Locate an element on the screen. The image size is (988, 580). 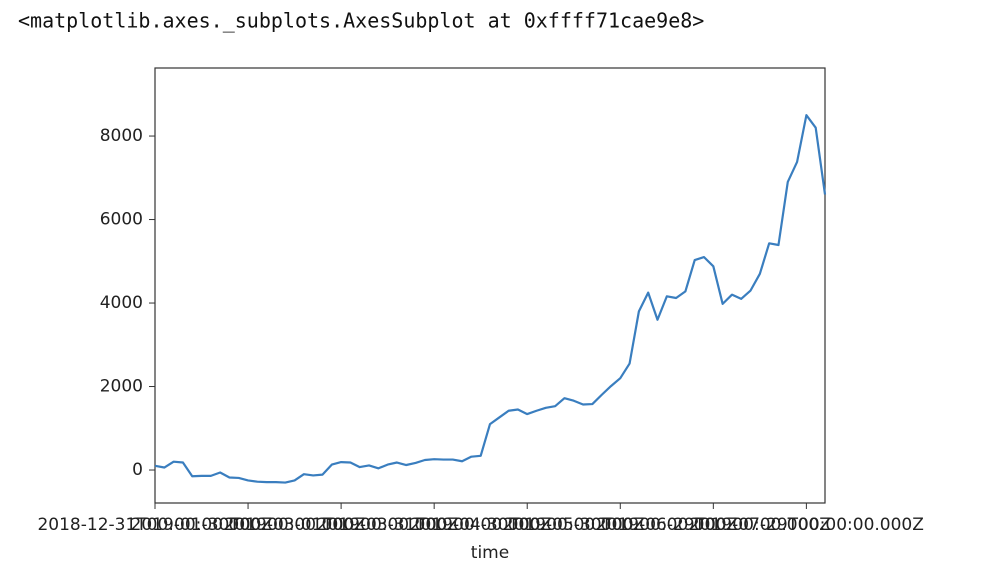
y-tick-label: 8000 is located at coordinates (121, 136).